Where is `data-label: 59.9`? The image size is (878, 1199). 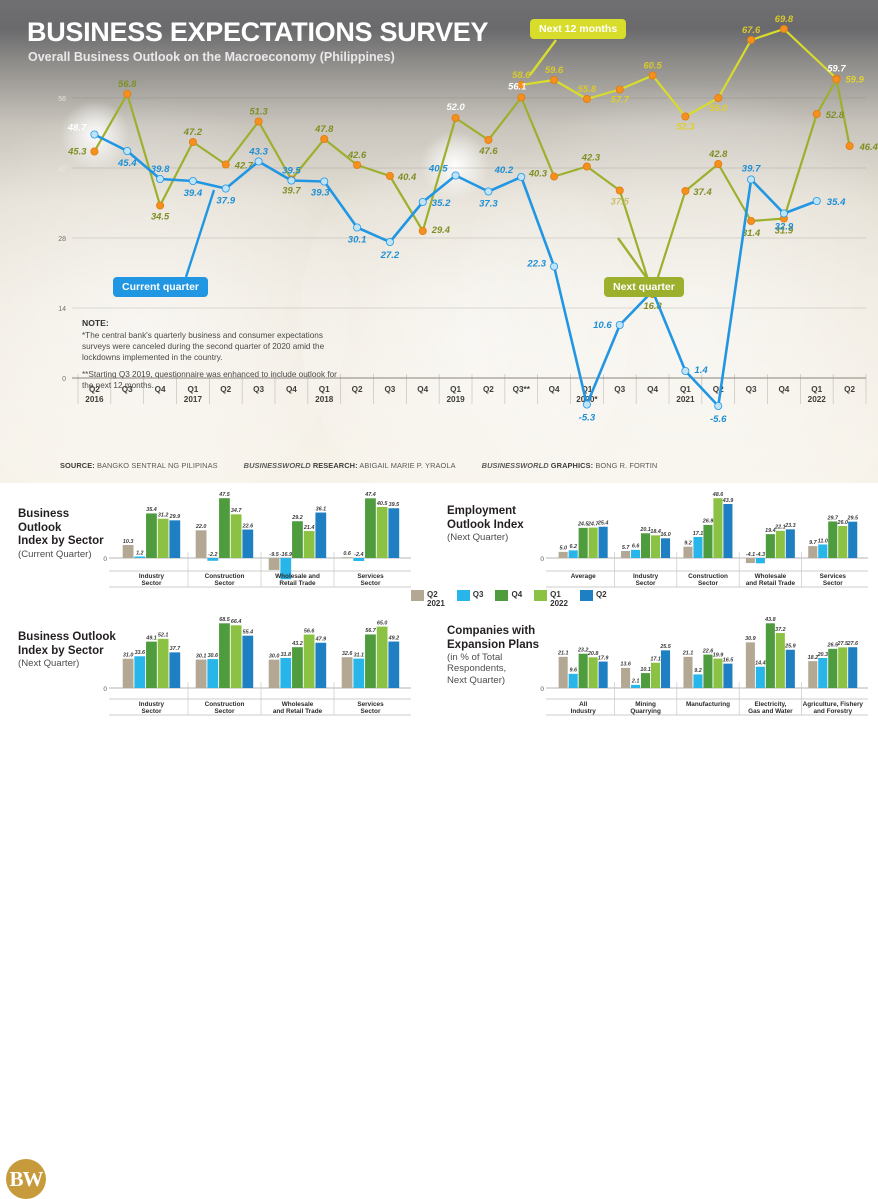 data-label: 59.9 is located at coordinates (854, 79).